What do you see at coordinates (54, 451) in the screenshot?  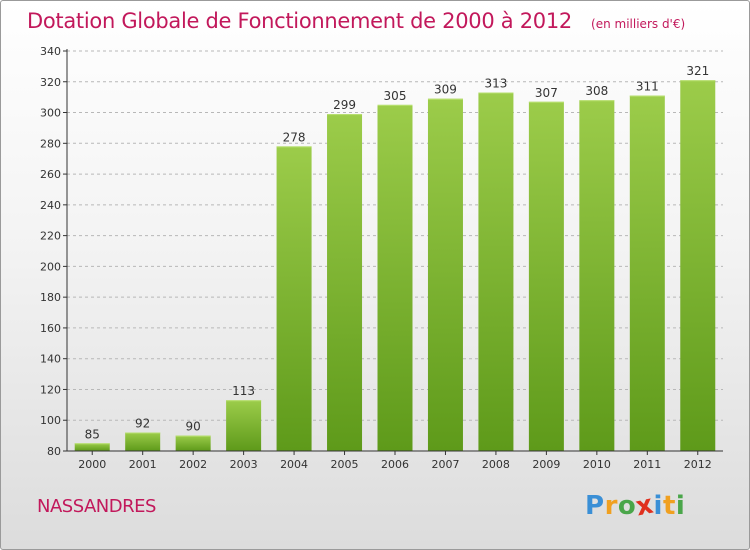 I see `y-tick-label: 80` at bounding box center [54, 451].